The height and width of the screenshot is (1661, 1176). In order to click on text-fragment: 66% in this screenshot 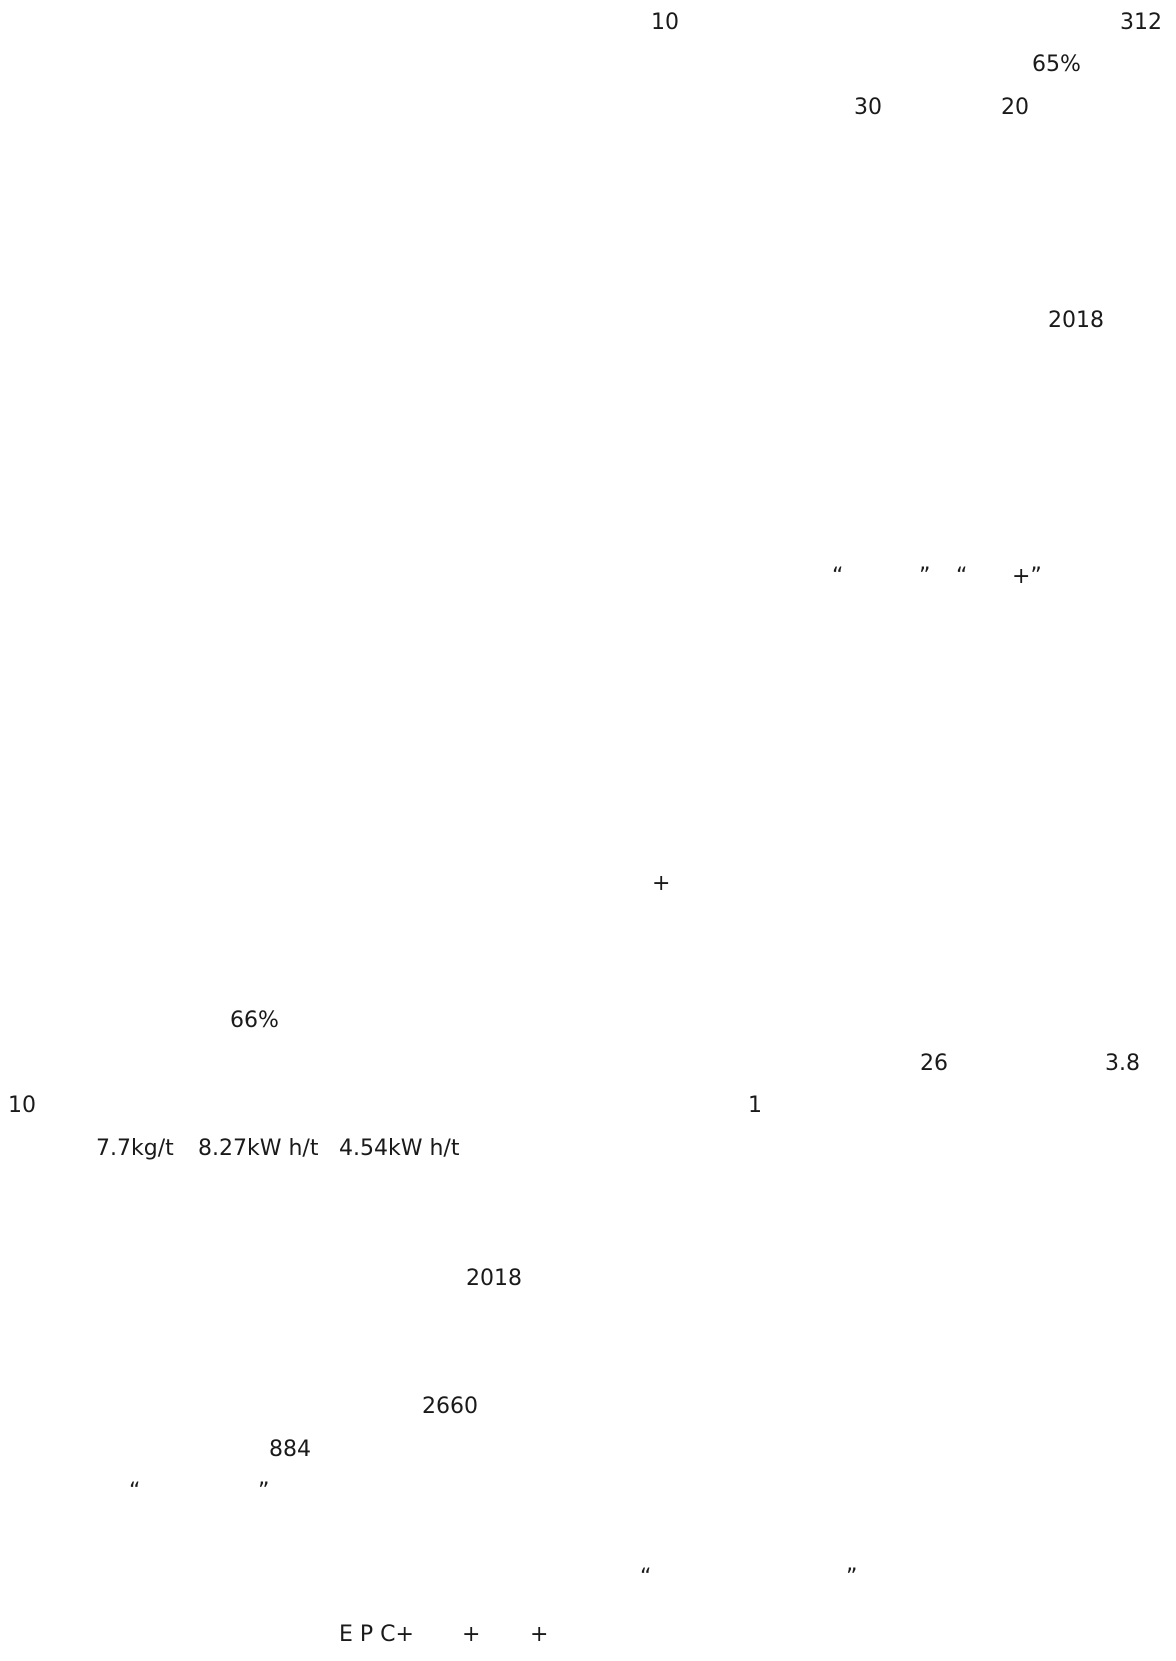, I will do `click(254, 1020)`.